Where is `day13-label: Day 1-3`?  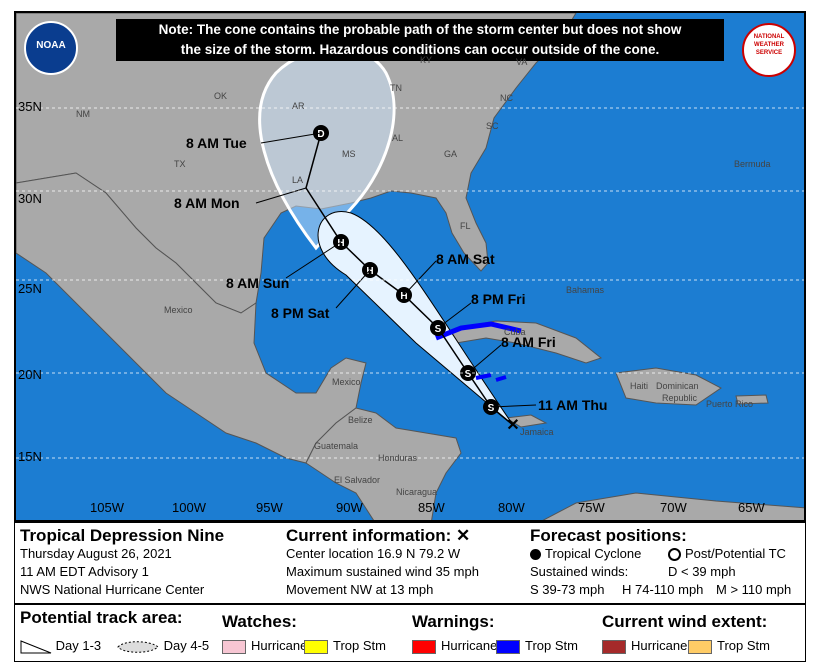 day13-label: Day 1-3 is located at coordinates (78, 645).